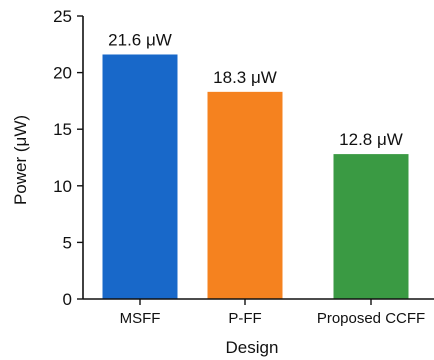 The height and width of the screenshot is (360, 434). I want to click on x-tick-label: Proposed CCFF, so click(371, 318).